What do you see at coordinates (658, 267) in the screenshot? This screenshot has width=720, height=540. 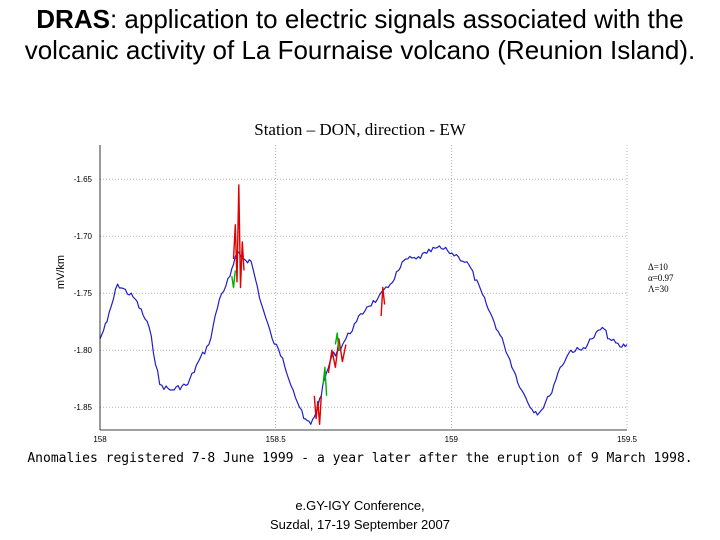 I see `annotation-text: Δ=10` at bounding box center [658, 267].